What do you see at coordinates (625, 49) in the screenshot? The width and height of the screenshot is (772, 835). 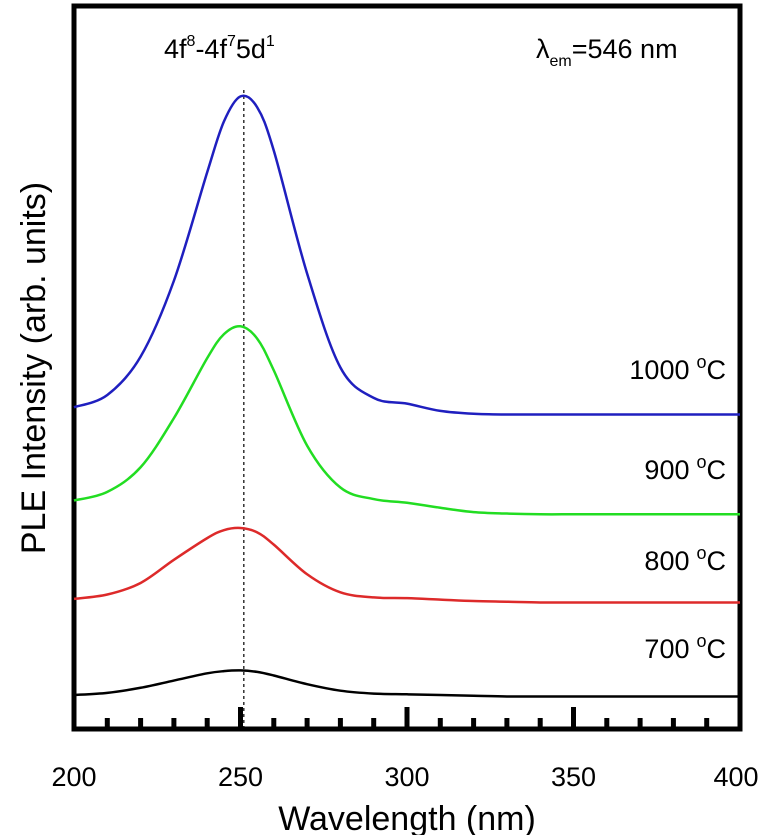 I see `emission-value: =546 nm` at bounding box center [625, 49].